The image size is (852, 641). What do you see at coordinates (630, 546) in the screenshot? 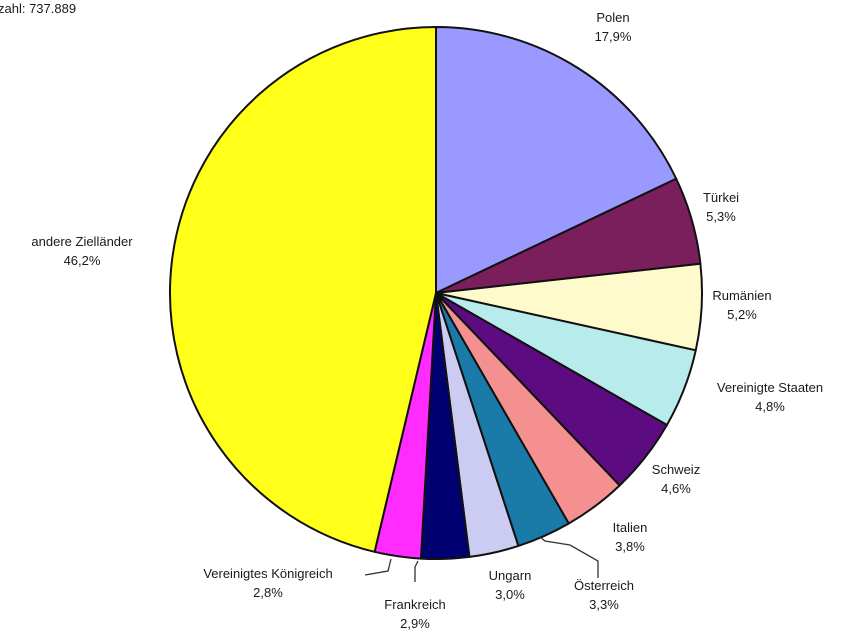
I see `slice-value-5: 3,8%` at bounding box center [630, 546].